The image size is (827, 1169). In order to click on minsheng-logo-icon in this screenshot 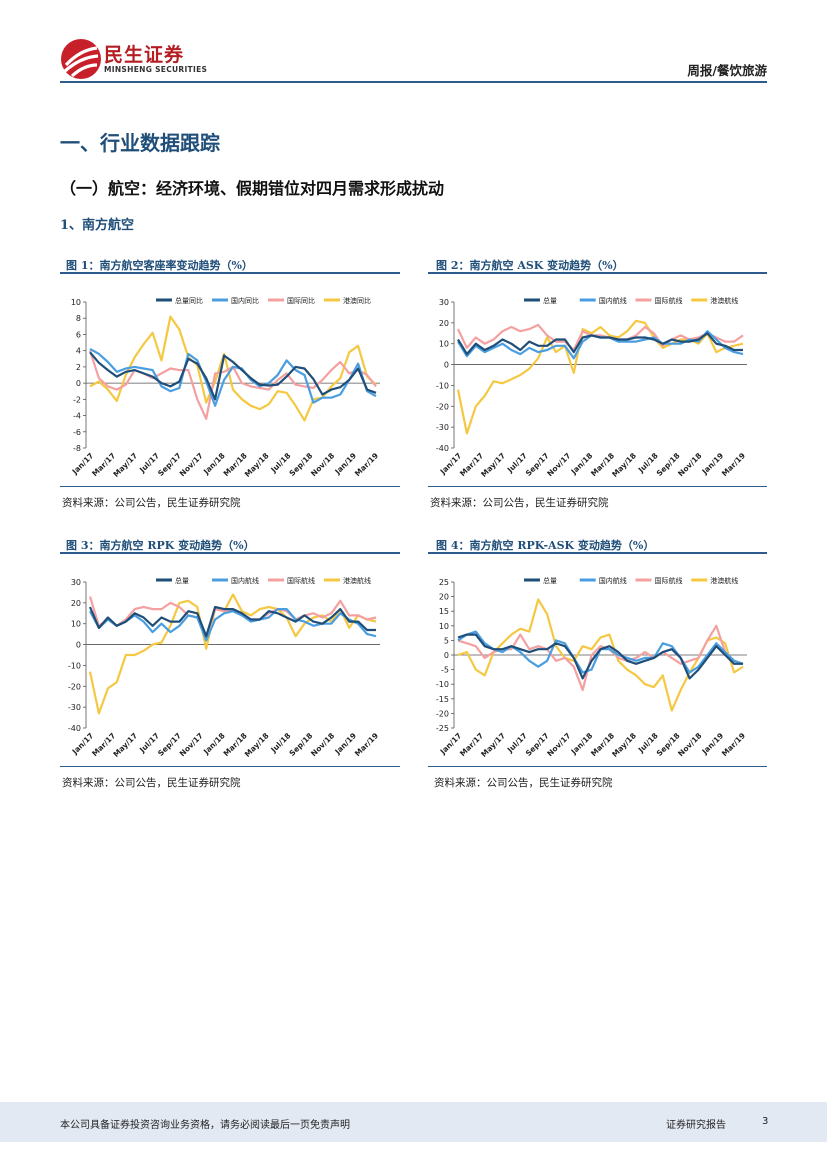, I will do `click(81, 59)`.